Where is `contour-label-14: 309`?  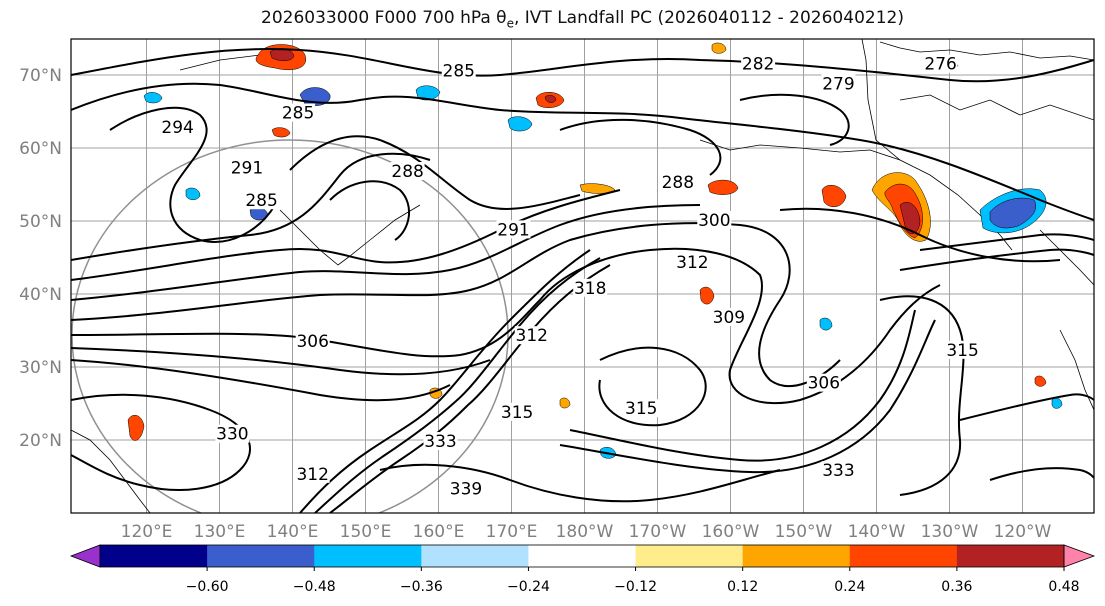
contour-label-14: 309 is located at coordinates (729, 318).